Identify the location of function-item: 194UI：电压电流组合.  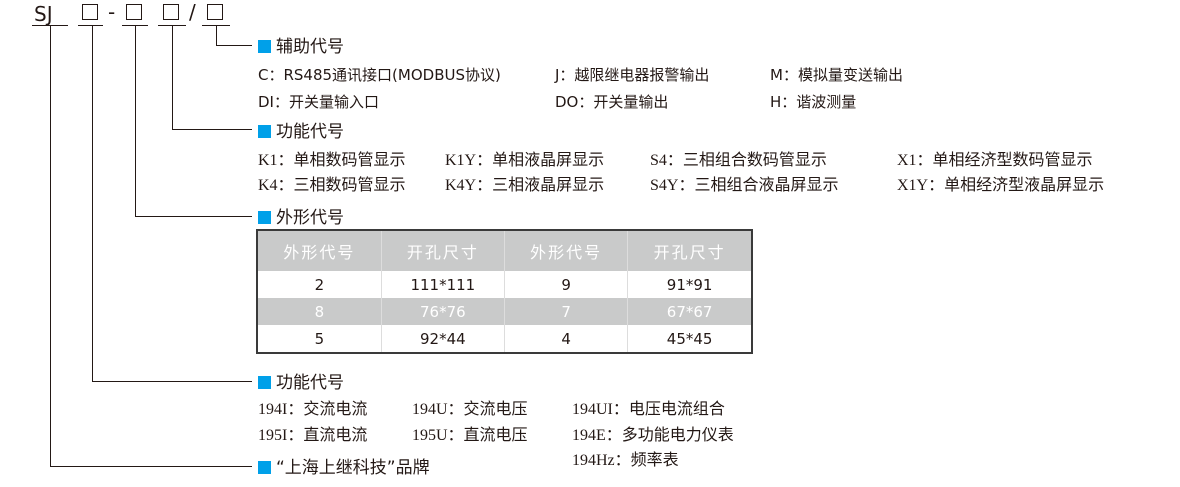
(648, 409).